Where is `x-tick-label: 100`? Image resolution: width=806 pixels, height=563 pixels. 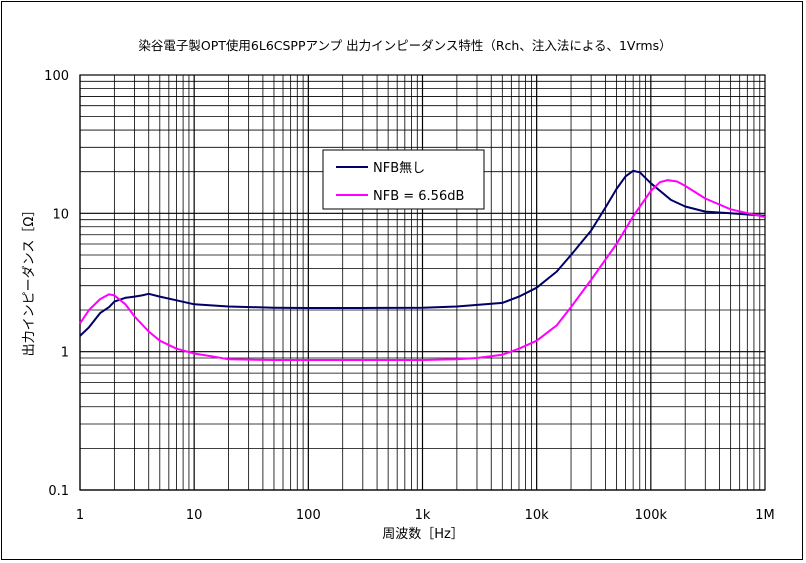 x-tick-label: 100 is located at coordinates (308, 515).